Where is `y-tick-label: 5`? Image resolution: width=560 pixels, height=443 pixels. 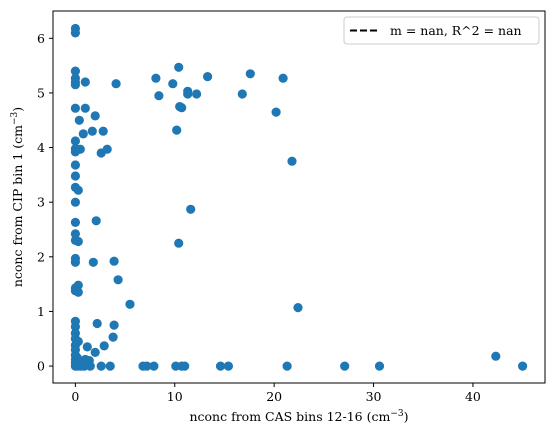
y-tick-label: 5 is located at coordinates (41, 92).